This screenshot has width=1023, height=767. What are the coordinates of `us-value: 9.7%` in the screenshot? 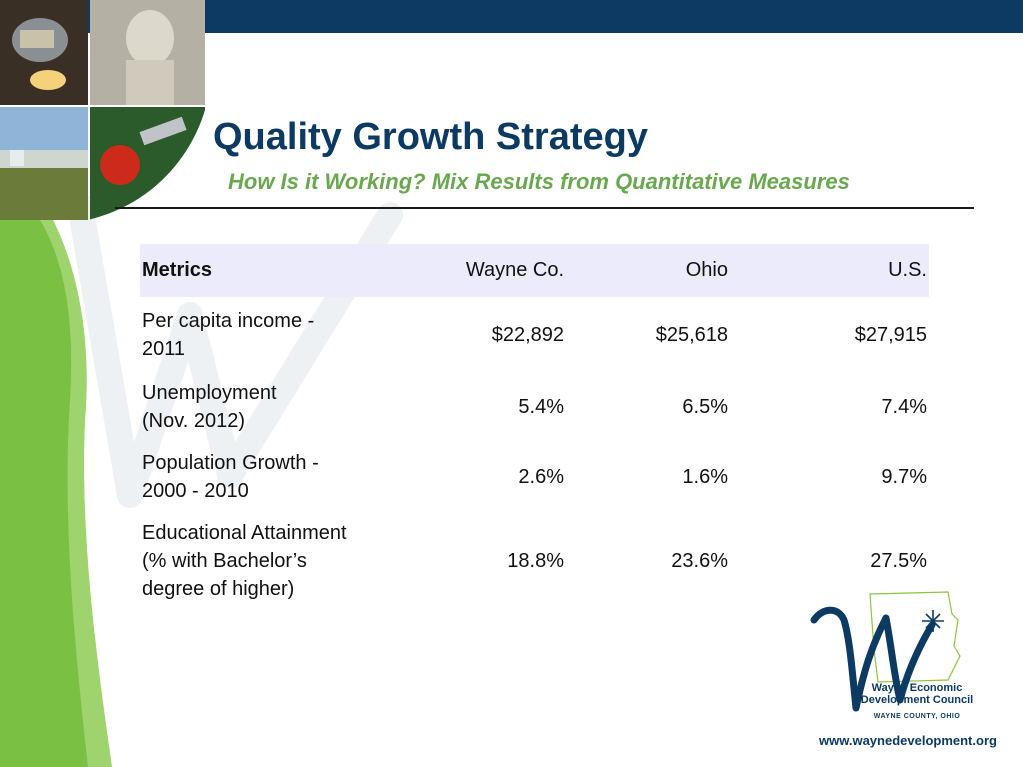 It's located at (904, 476).